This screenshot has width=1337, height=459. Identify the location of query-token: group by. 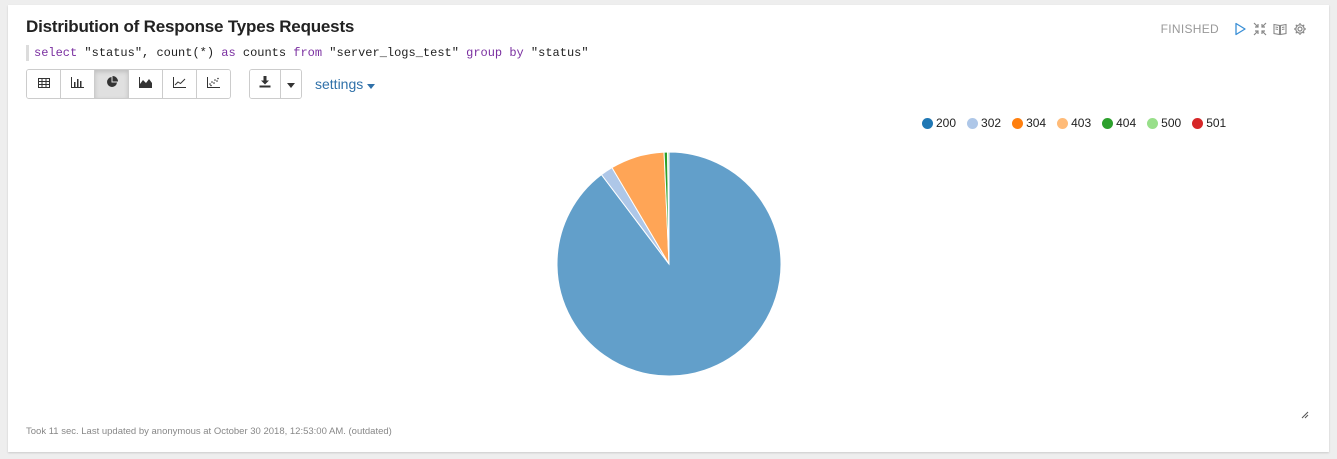
(495, 53).